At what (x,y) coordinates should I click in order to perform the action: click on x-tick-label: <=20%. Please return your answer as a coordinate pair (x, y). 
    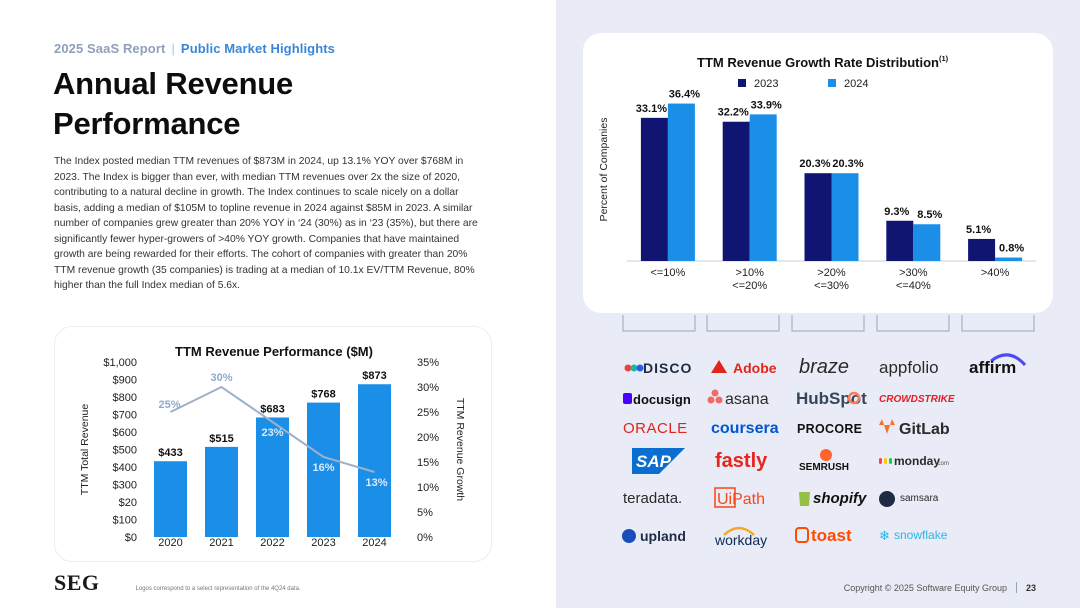
    Looking at the image, I should click on (749, 286).